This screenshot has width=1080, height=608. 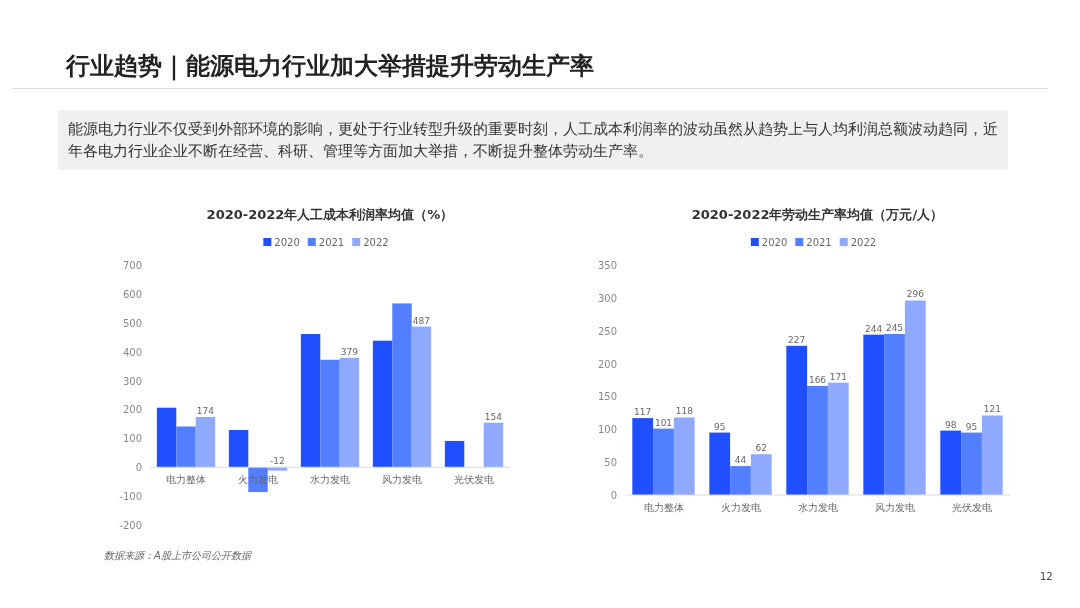 What do you see at coordinates (992, 409) in the screenshot?
I see `data-label: 121` at bounding box center [992, 409].